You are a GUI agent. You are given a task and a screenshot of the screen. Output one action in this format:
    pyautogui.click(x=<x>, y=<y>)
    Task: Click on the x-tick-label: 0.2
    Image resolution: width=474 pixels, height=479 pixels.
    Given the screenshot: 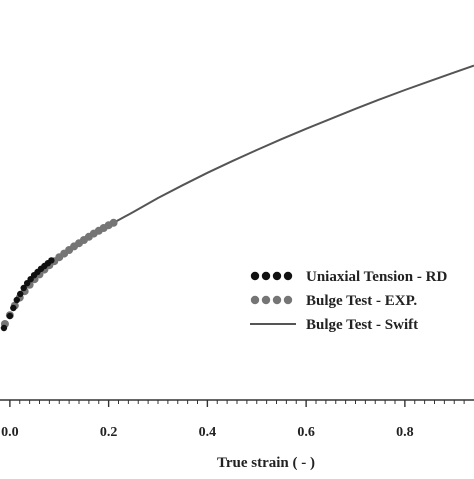 What is the action you would take?
    pyautogui.click(x=109, y=432)
    